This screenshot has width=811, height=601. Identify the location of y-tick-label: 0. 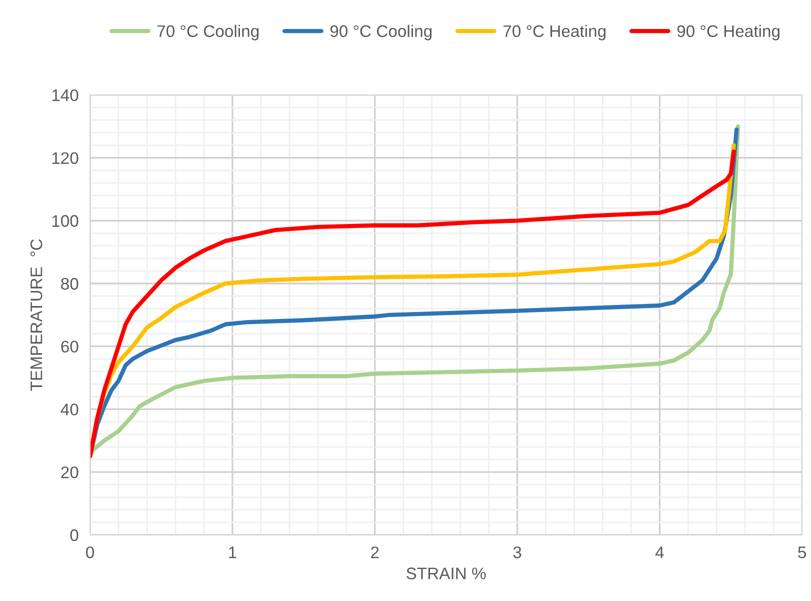
(74, 535).